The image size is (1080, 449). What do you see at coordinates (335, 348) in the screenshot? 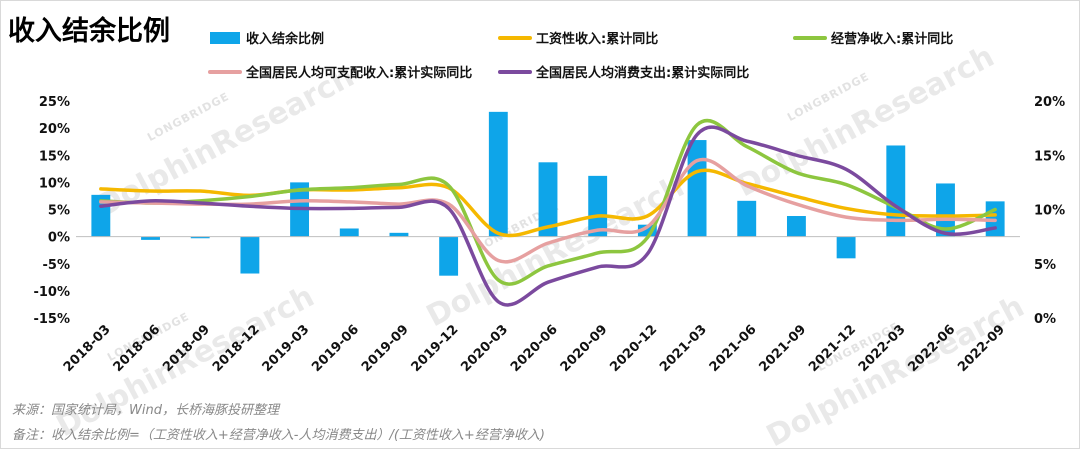
I see `x-tick-label: 2019-06` at bounding box center [335, 348].